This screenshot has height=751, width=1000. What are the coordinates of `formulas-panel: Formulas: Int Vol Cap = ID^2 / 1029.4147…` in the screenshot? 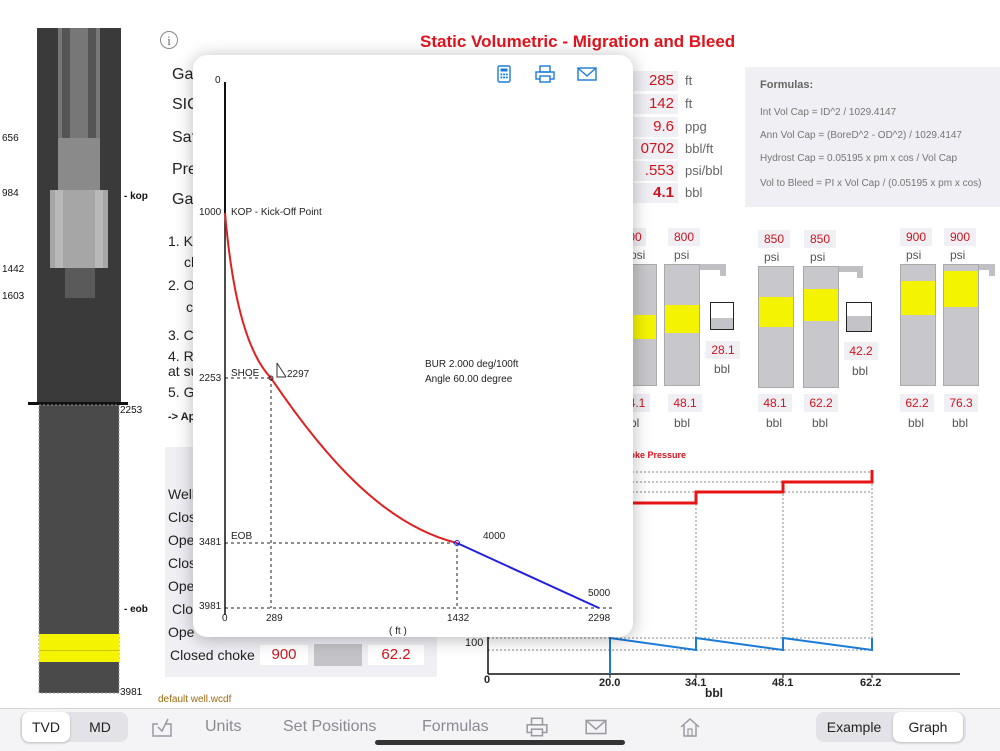 It's located at (872, 137).